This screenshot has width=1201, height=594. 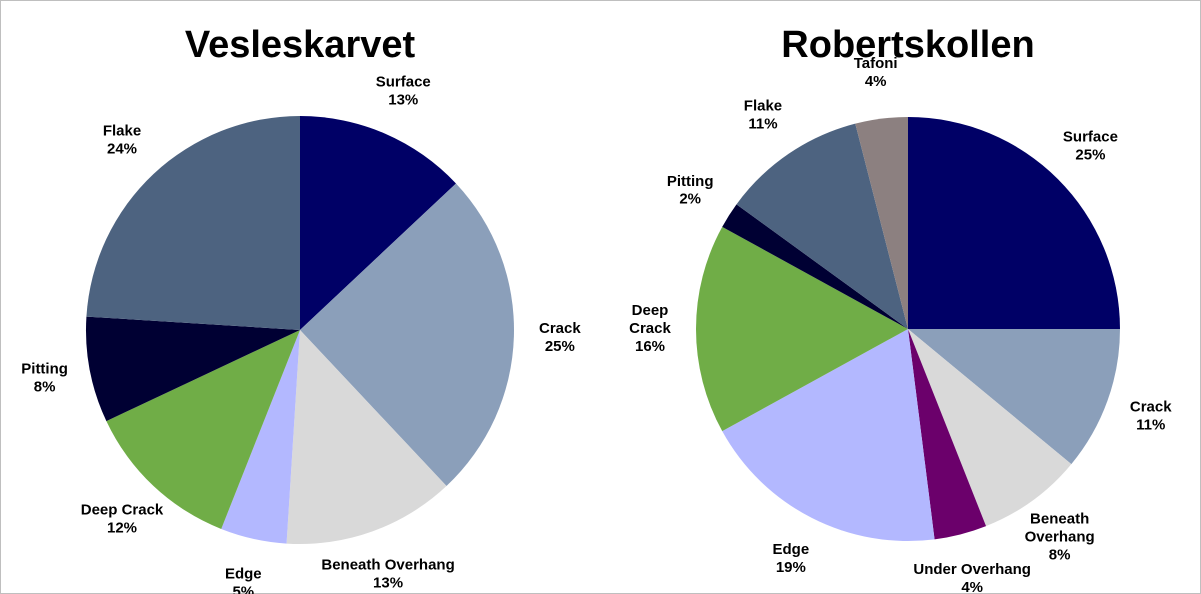 What do you see at coordinates (1059, 519) in the screenshot?
I see `label-line: Beneath` at bounding box center [1059, 519].